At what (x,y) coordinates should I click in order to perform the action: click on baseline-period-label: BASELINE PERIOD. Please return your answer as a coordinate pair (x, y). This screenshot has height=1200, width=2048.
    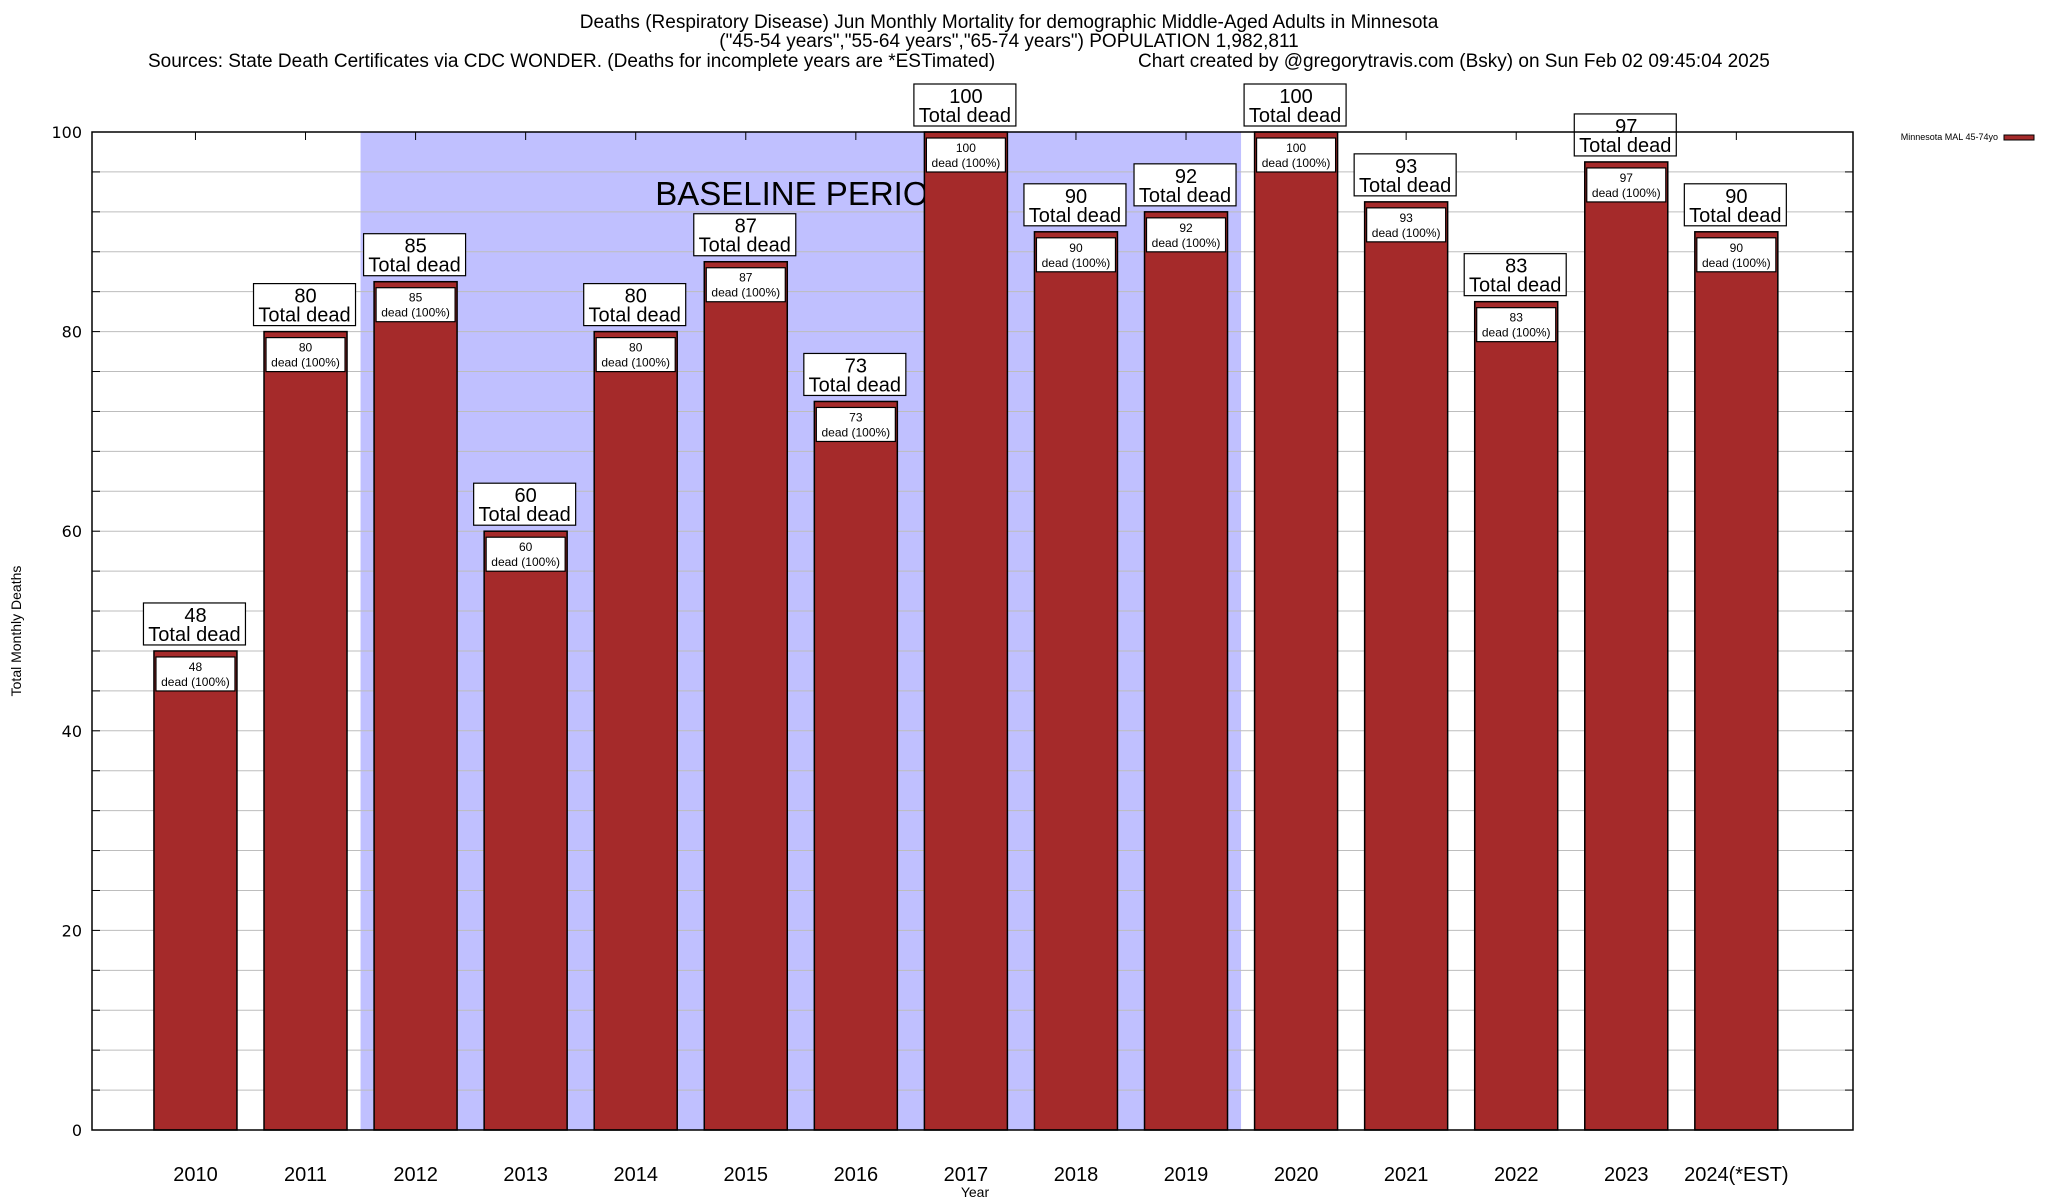
    Looking at the image, I should click on (803, 193).